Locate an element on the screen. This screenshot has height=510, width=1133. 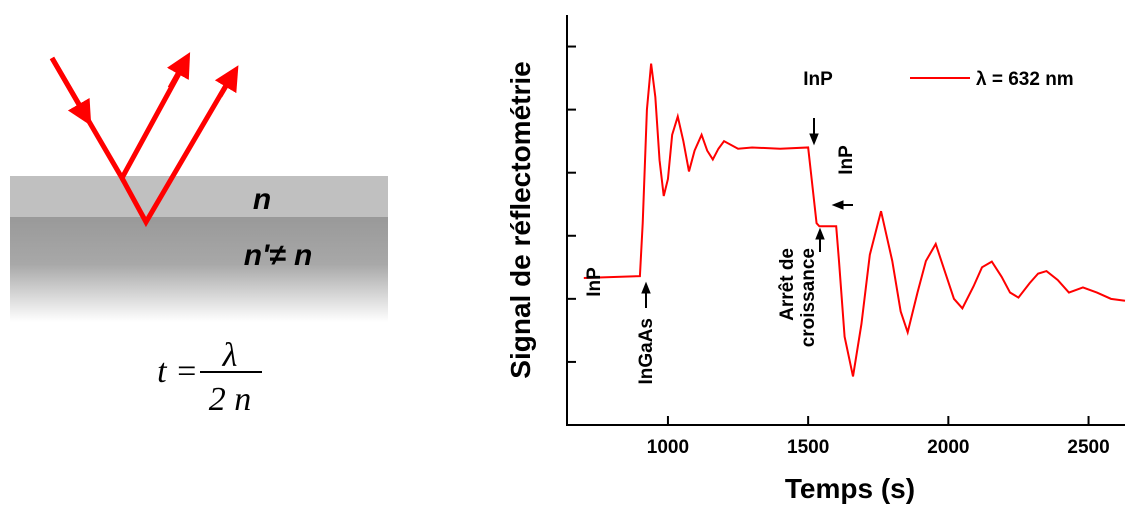
formula-lhs: t = is located at coordinates (177, 371).